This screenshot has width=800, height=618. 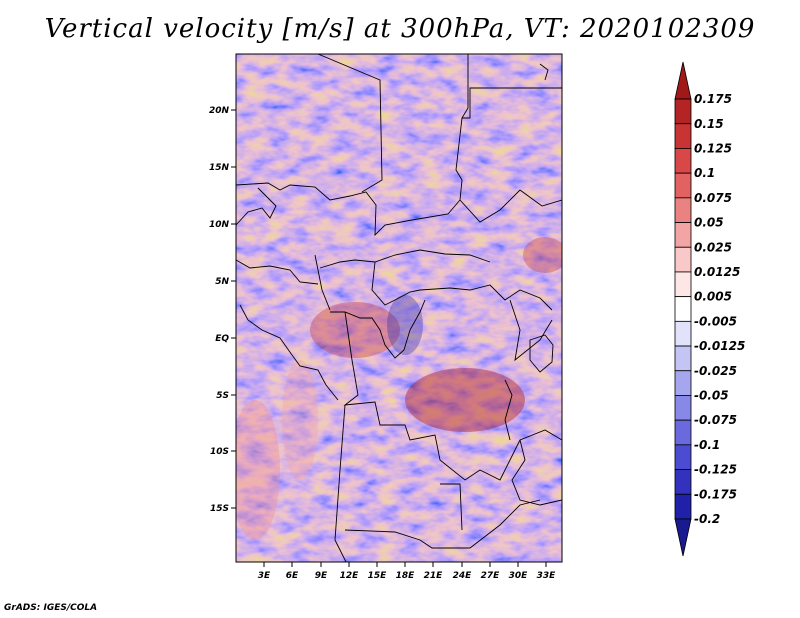 I want to click on lat-label-10n: 10N, so click(x=219, y=225).